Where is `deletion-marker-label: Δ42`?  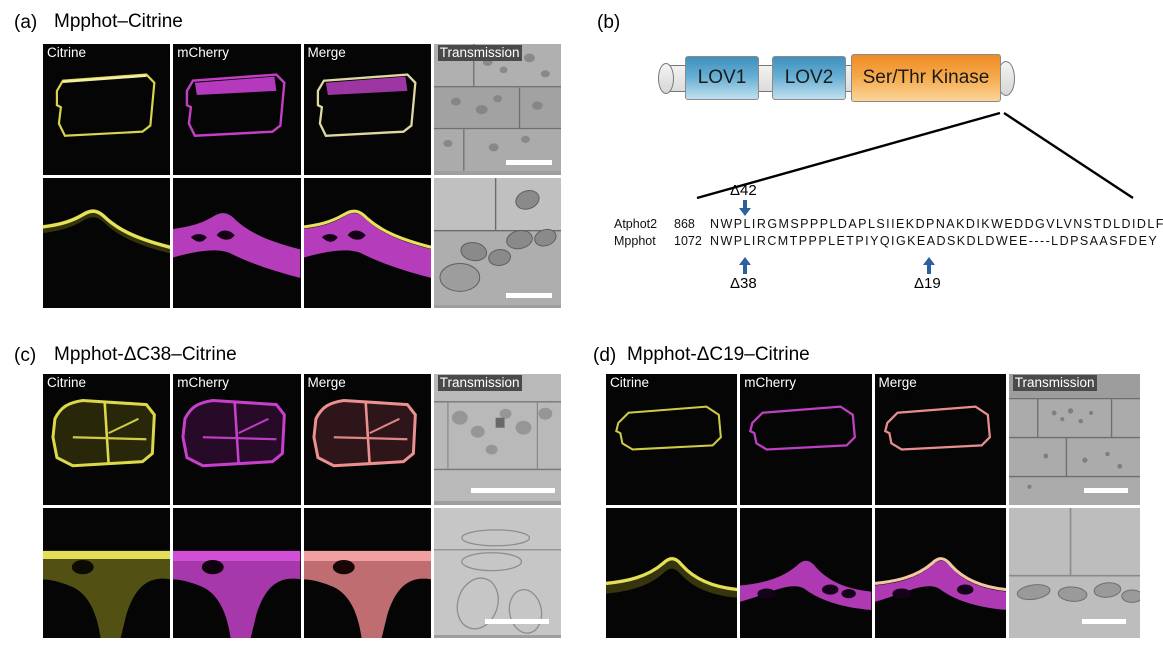 deletion-marker-label: Δ42 is located at coordinates (743, 190).